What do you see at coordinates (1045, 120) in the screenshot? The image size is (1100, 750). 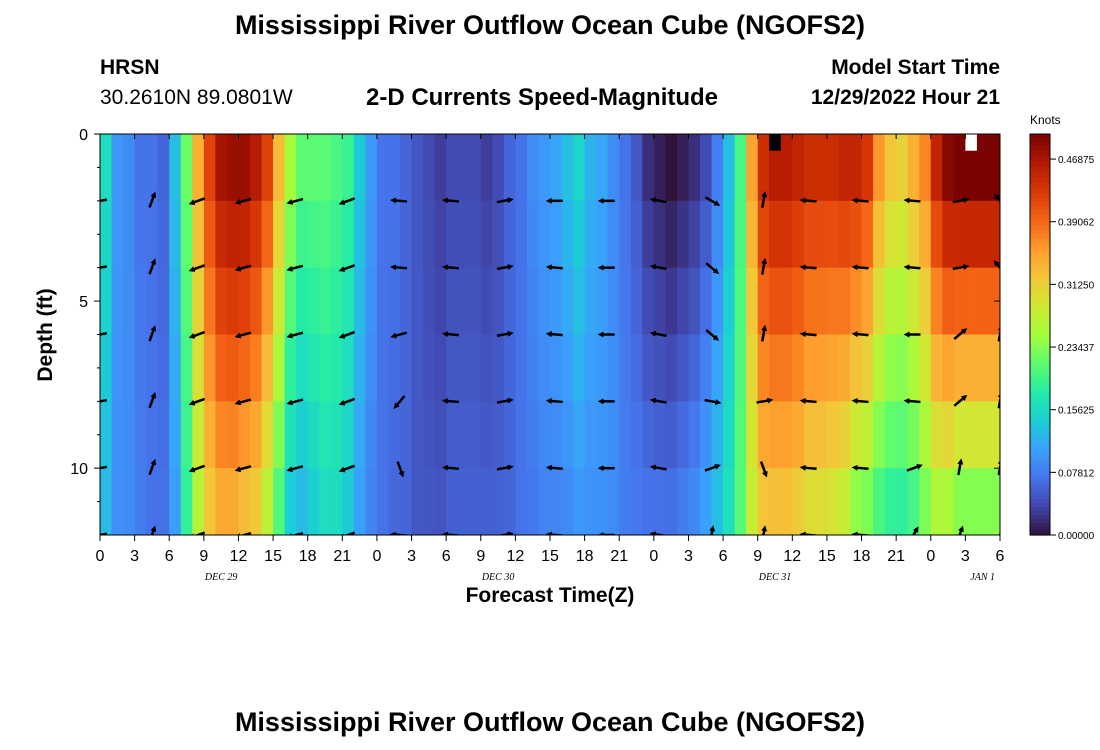 I see `colorbar-units: Knots` at bounding box center [1045, 120].